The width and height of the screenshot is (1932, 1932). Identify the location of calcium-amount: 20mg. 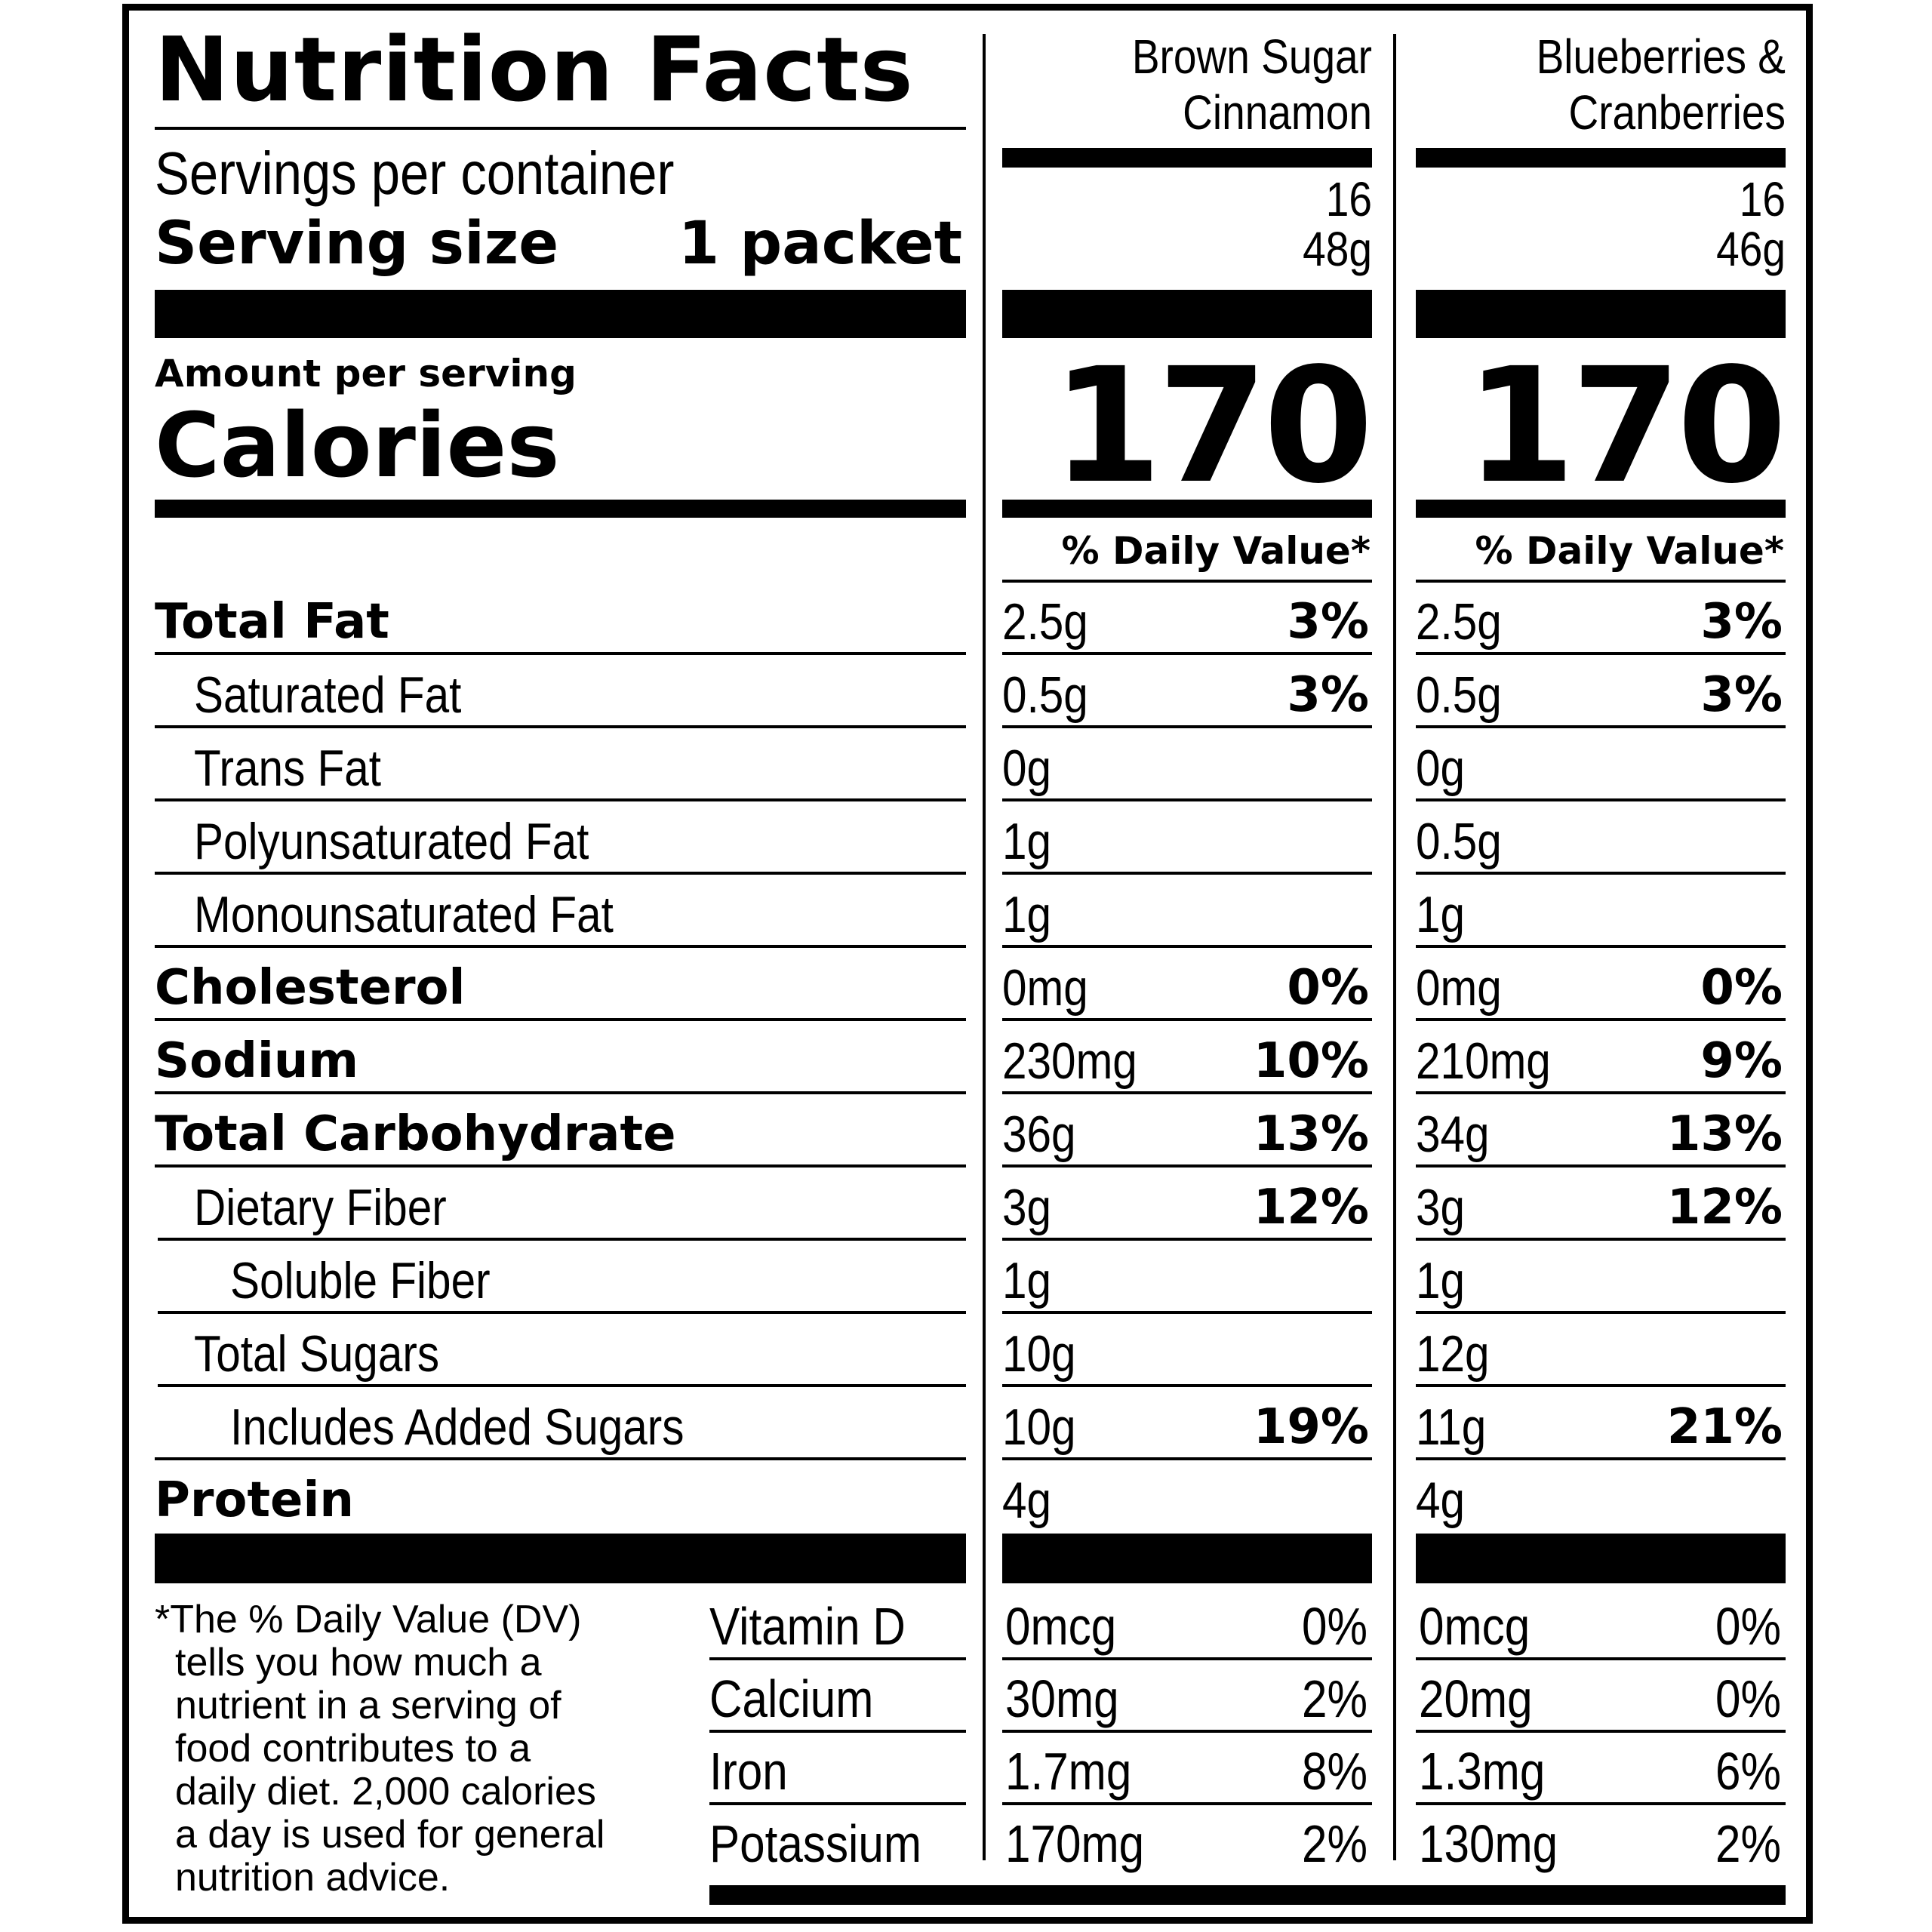
(1476, 1698).